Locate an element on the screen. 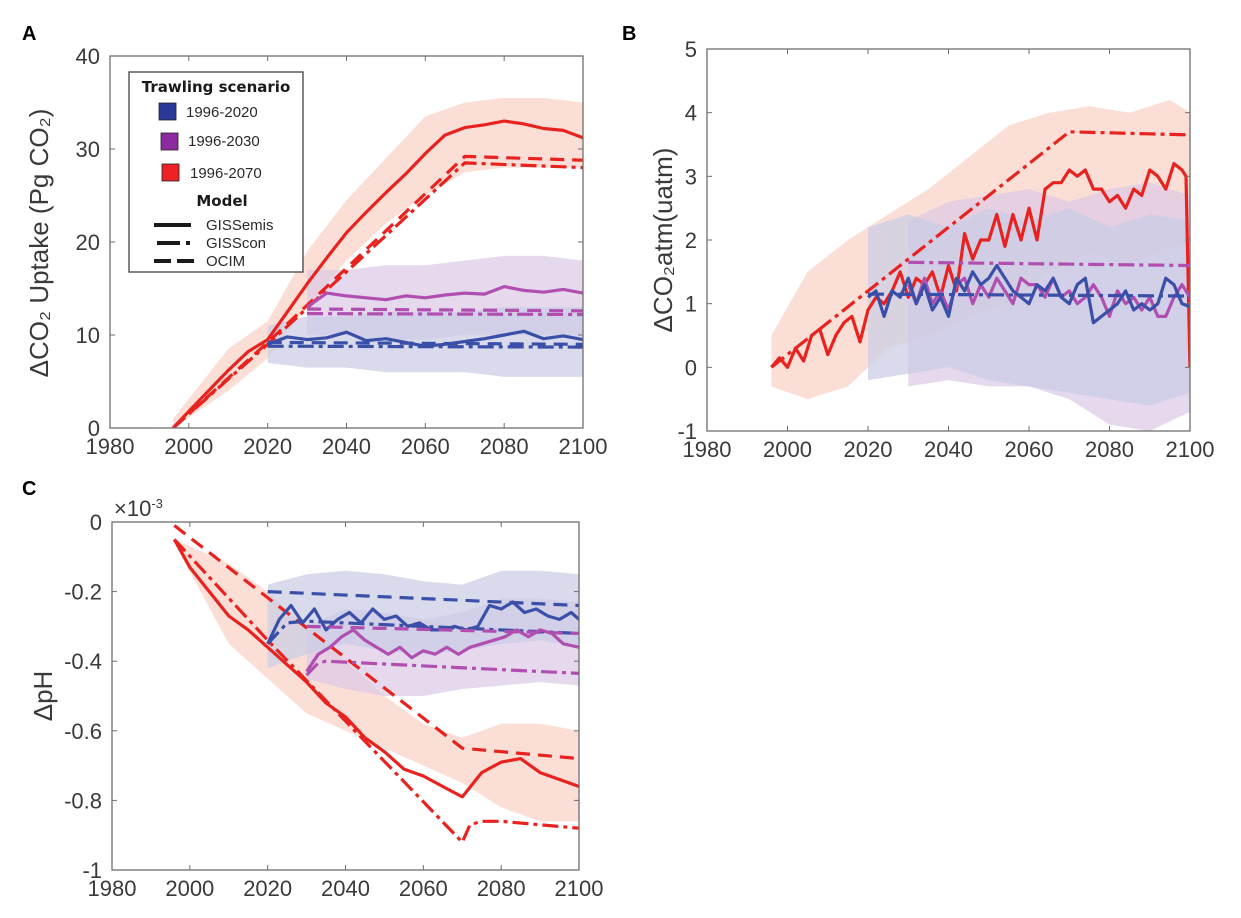  y-tick-label: -0.8 is located at coordinates (83, 800).